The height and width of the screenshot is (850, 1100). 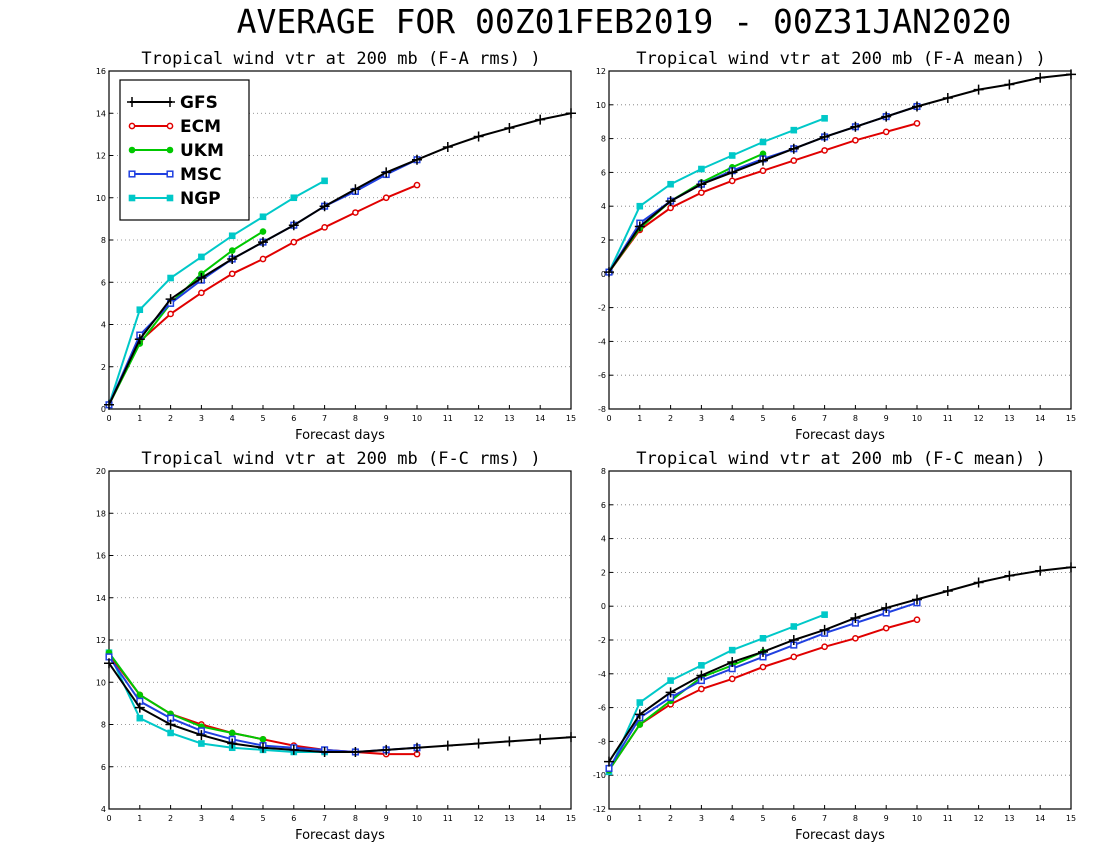 I want to click on series-ecm, so click(x=263, y=295).